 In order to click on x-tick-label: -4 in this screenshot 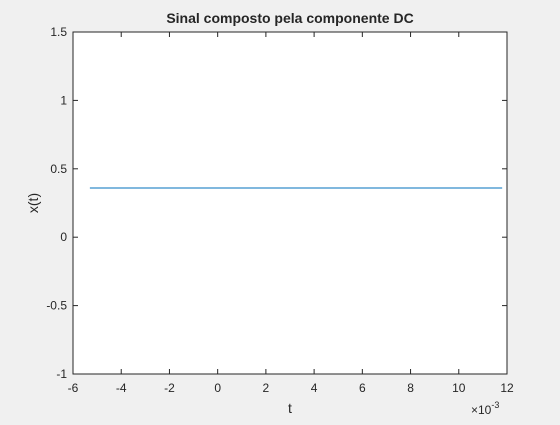, I will do `click(121, 388)`.